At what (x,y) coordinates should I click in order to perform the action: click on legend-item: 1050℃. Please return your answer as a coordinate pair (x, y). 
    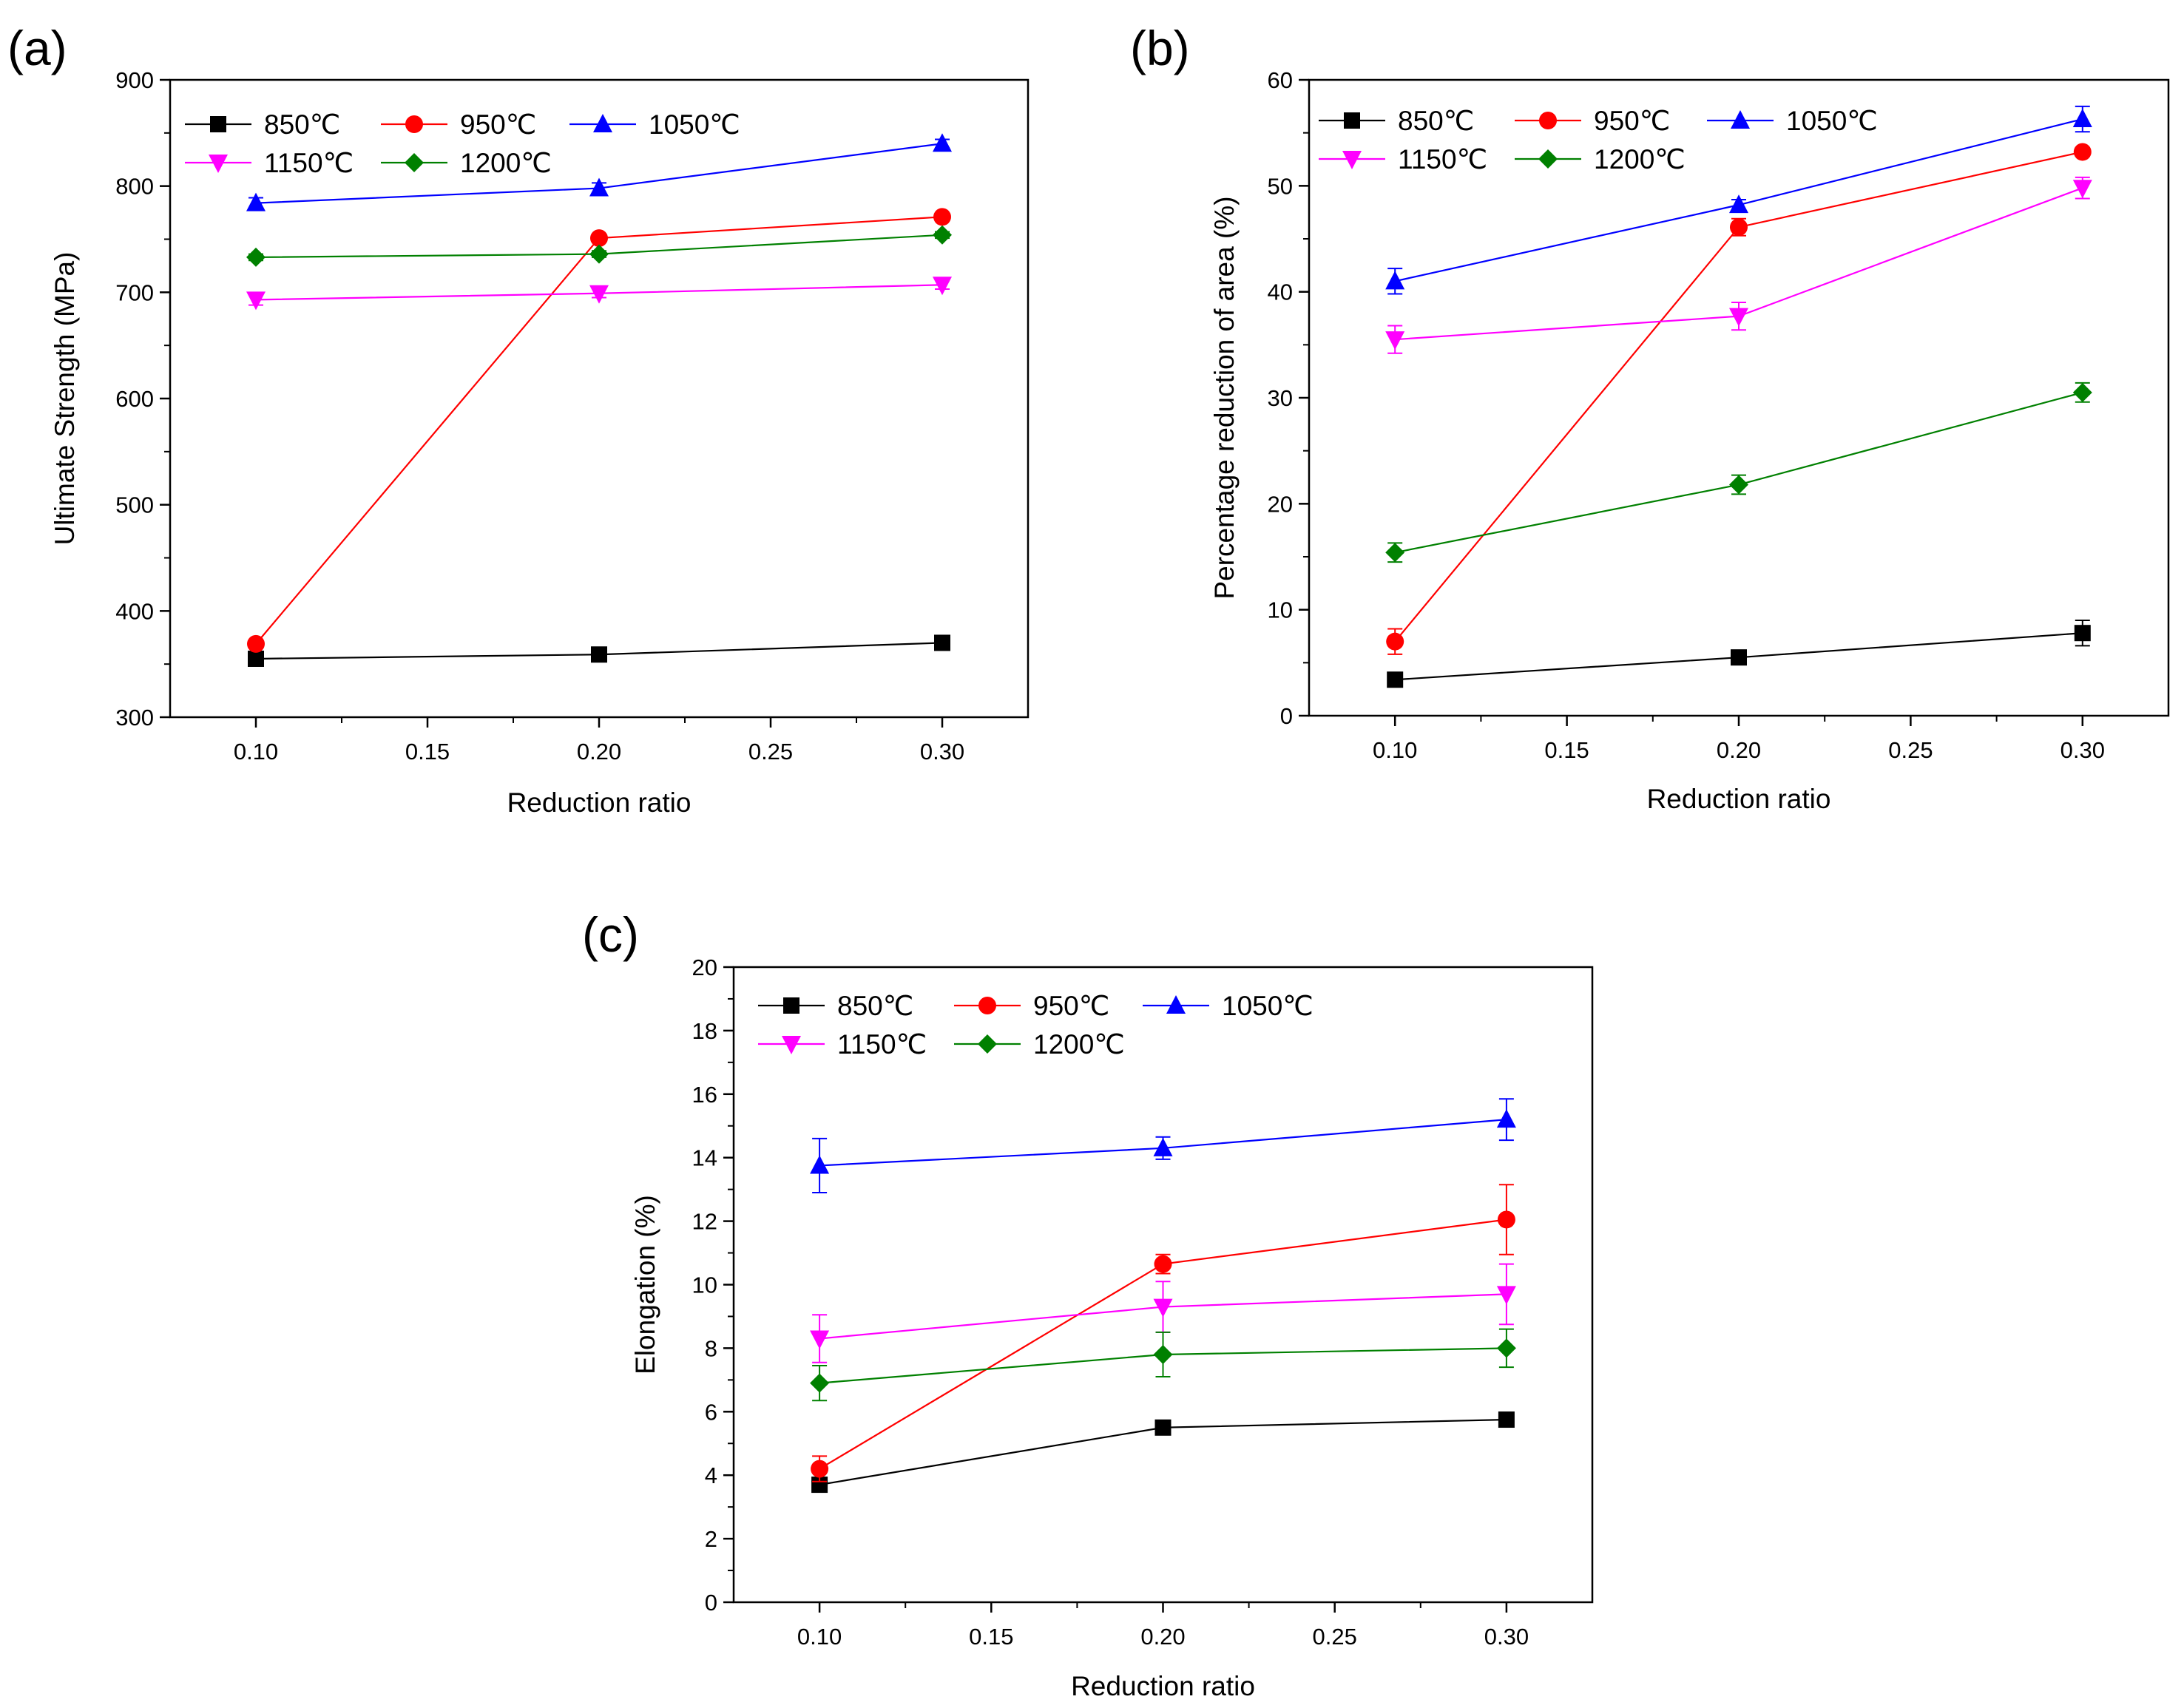
    Looking at the image, I should click on (1793, 121).